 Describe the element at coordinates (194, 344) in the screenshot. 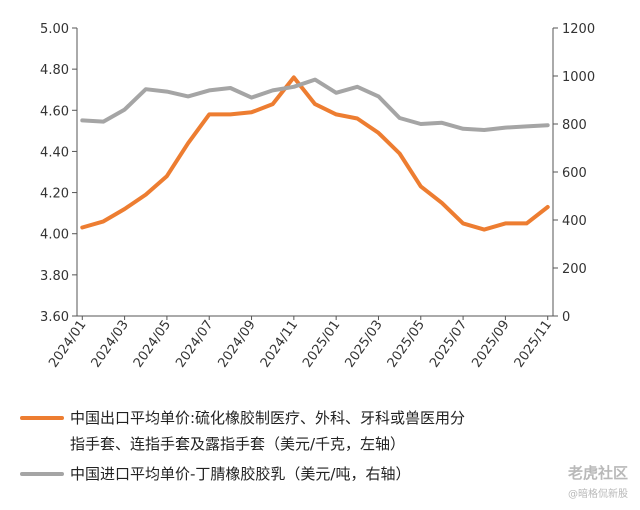

I see `x-tick-label: 2024/07` at that location.